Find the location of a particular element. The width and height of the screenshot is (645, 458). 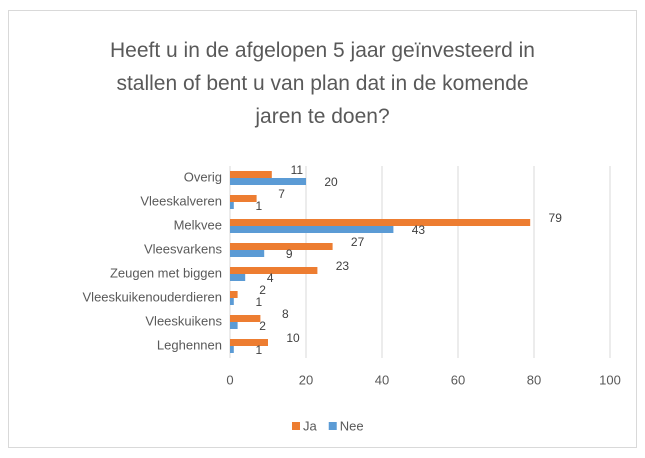

data-label: 27 is located at coordinates (358, 242).